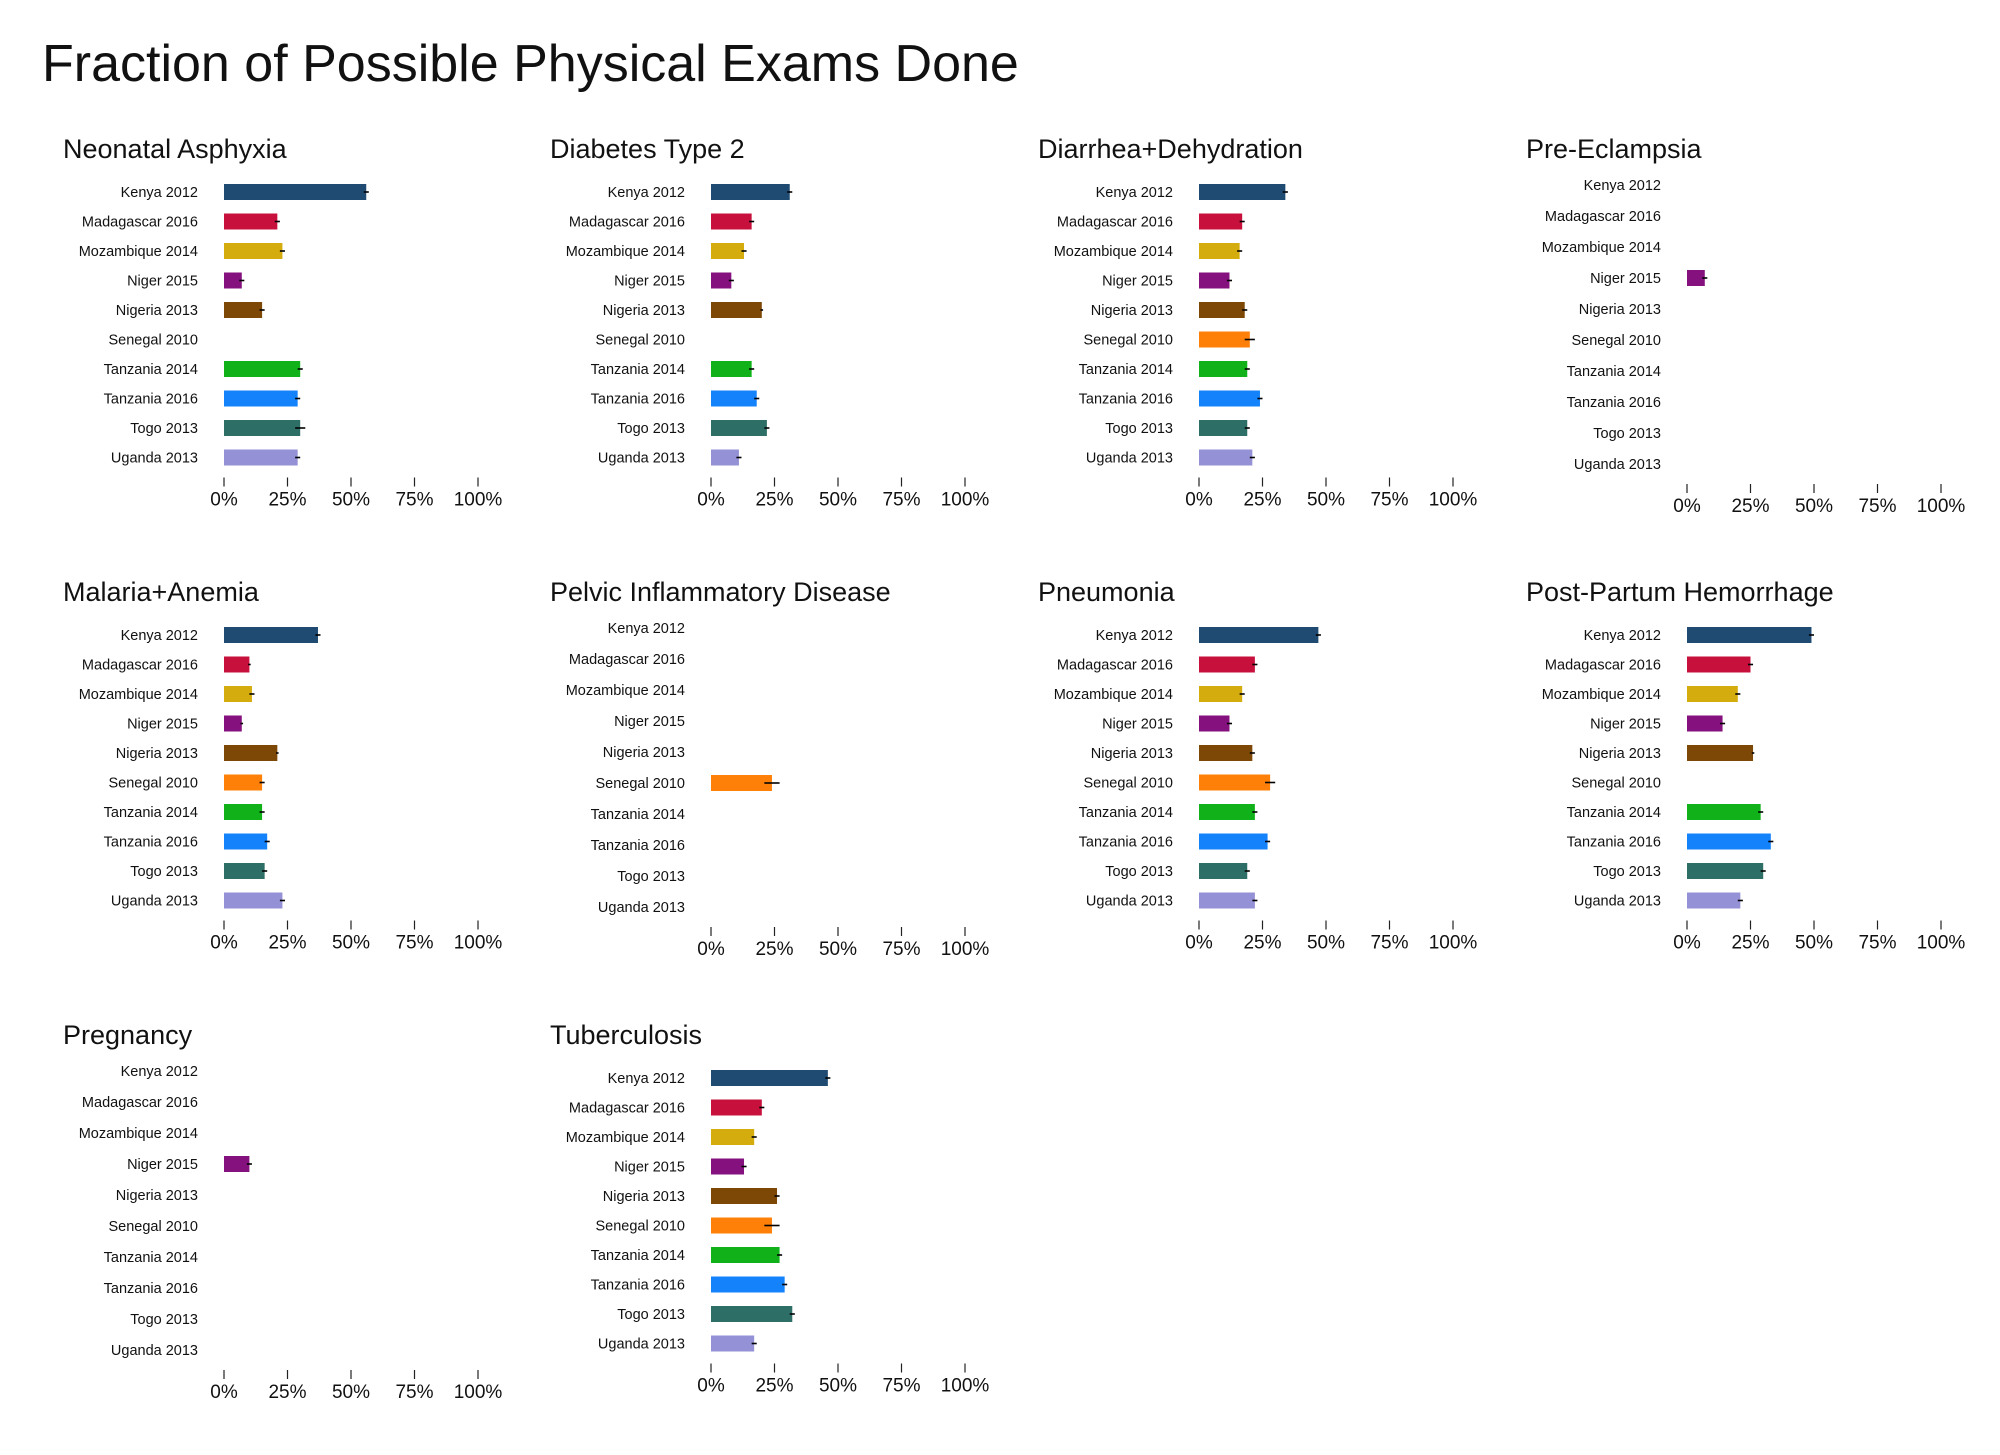 This screenshot has width=2000, height=1455. What do you see at coordinates (1614, 149) in the screenshot?
I see `panel-title: Pre-Eclampsia` at bounding box center [1614, 149].